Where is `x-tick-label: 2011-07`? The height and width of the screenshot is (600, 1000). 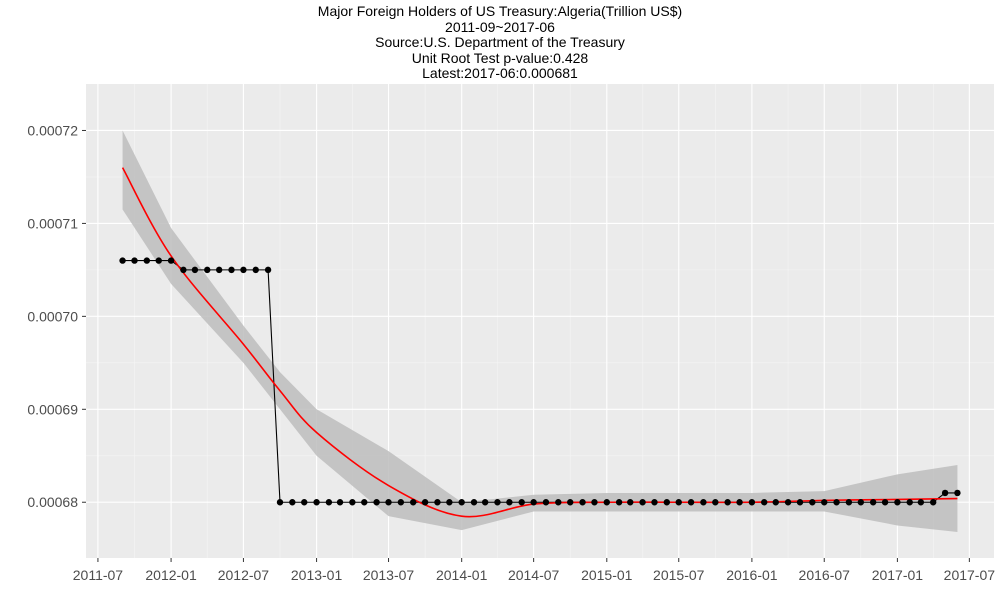 x-tick-label: 2011-07 is located at coordinates (98, 575).